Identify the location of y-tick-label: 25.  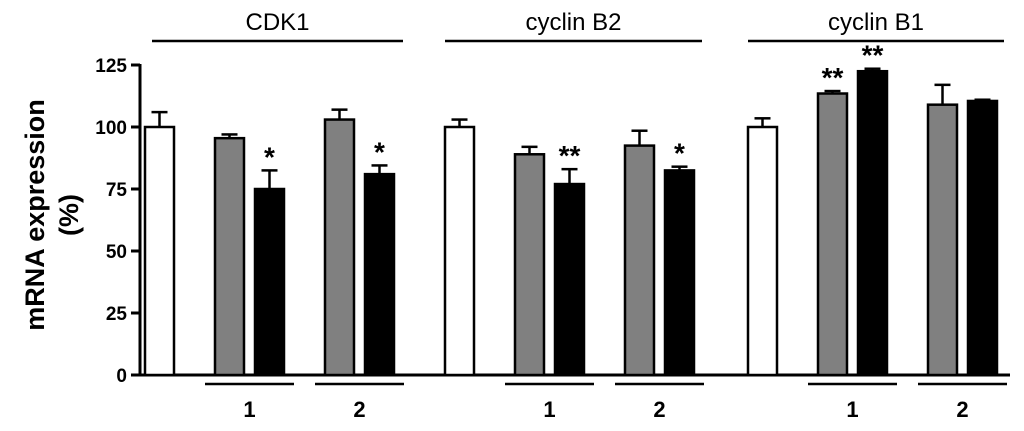
(117, 314).